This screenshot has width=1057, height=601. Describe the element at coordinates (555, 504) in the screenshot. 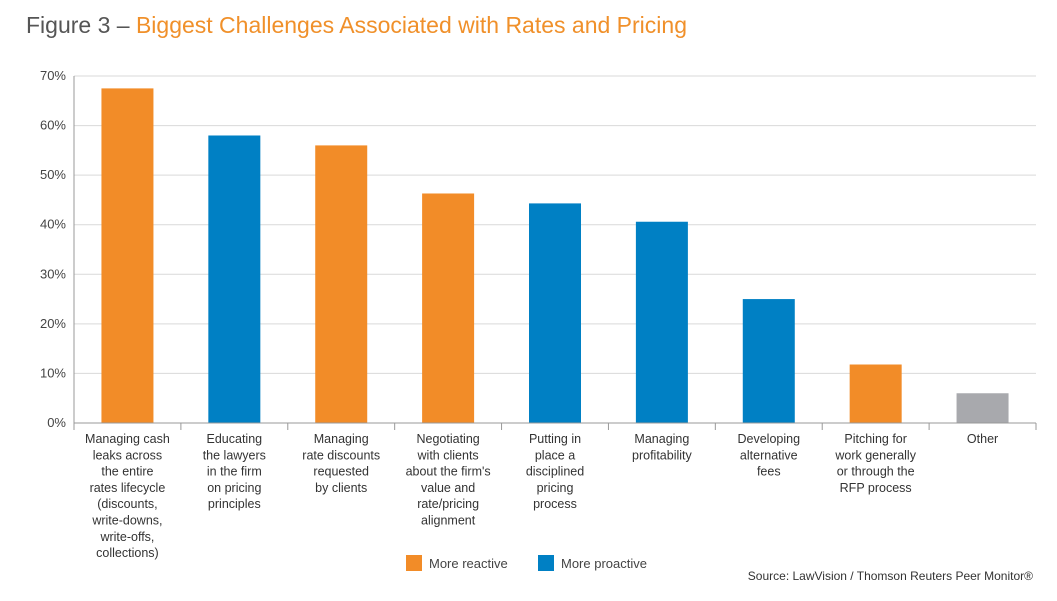

I see `x-category-label-line: process` at that location.